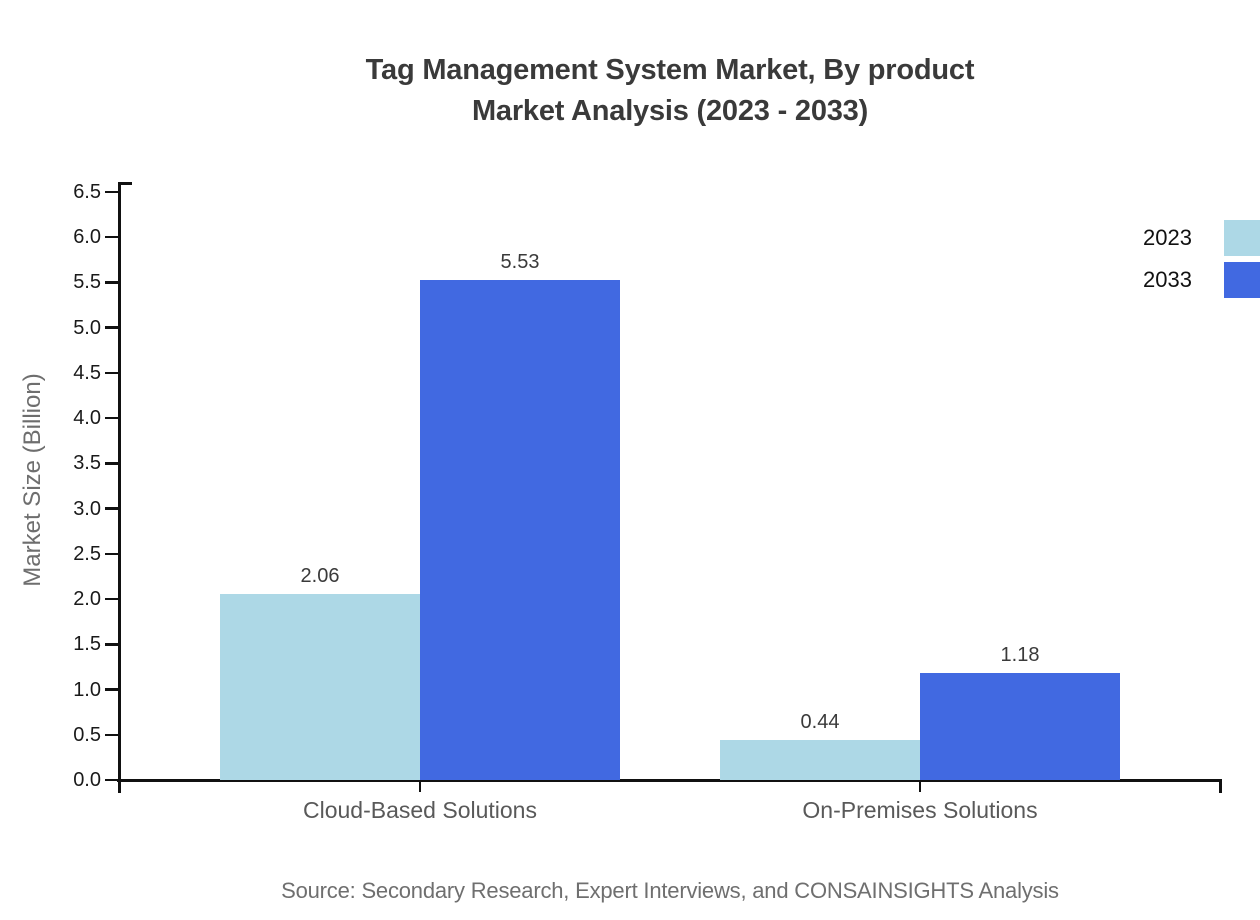 The image size is (1260, 920). I want to click on y-tick-label: 1.0, so click(87, 689).